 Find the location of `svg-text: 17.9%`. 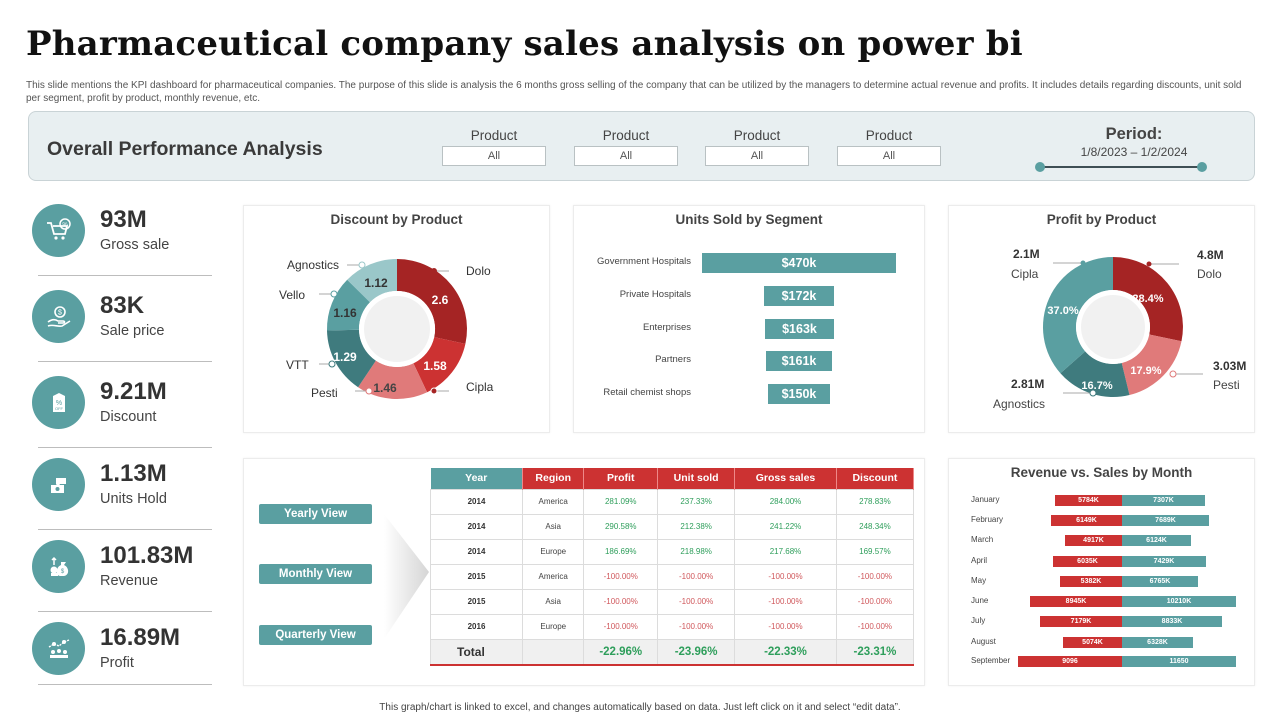

svg-text: 17.9% is located at coordinates (1145, 371).